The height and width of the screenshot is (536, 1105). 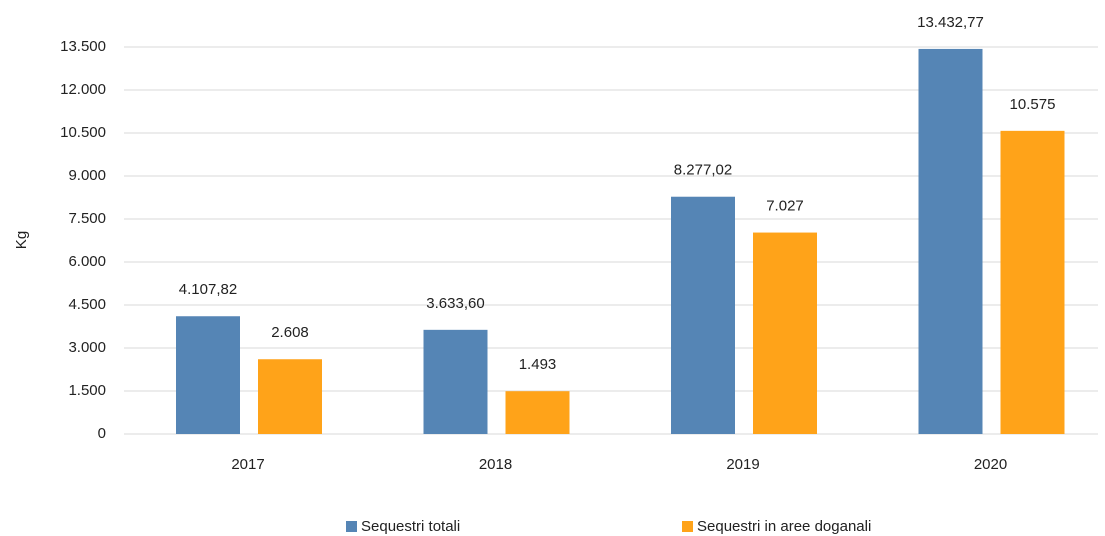 I want to click on y-tick-label: 3.000, so click(x=87, y=347).